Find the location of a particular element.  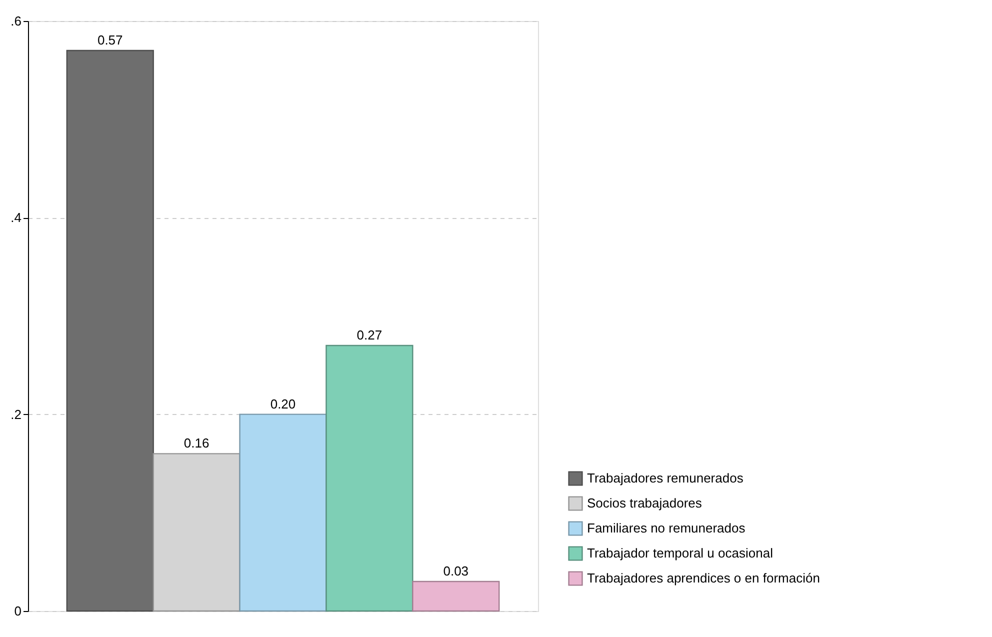

legend-label: Trabajadores aprendices o en formación is located at coordinates (703, 578).